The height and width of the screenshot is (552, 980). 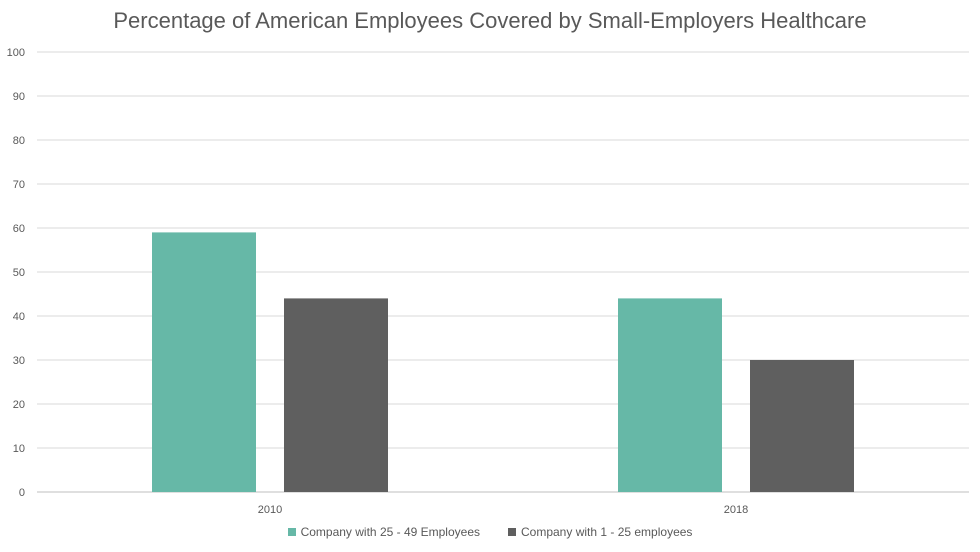 What do you see at coordinates (19, 185) in the screenshot?
I see `y-tick-label: 70` at bounding box center [19, 185].